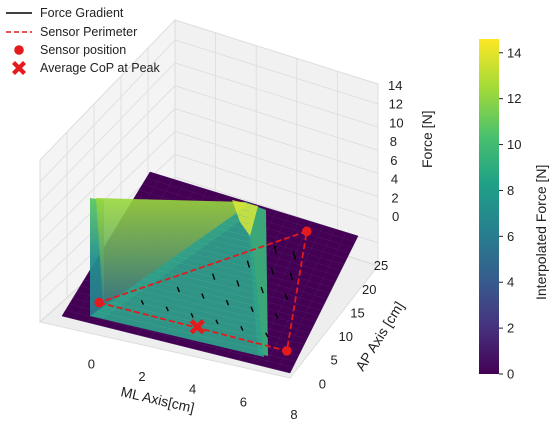 The height and width of the screenshot is (427, 550). What do you see at coordinates (394, 179) in the screenshot?
I see `z-tick-label: 4` at bounding box center [394, 179].